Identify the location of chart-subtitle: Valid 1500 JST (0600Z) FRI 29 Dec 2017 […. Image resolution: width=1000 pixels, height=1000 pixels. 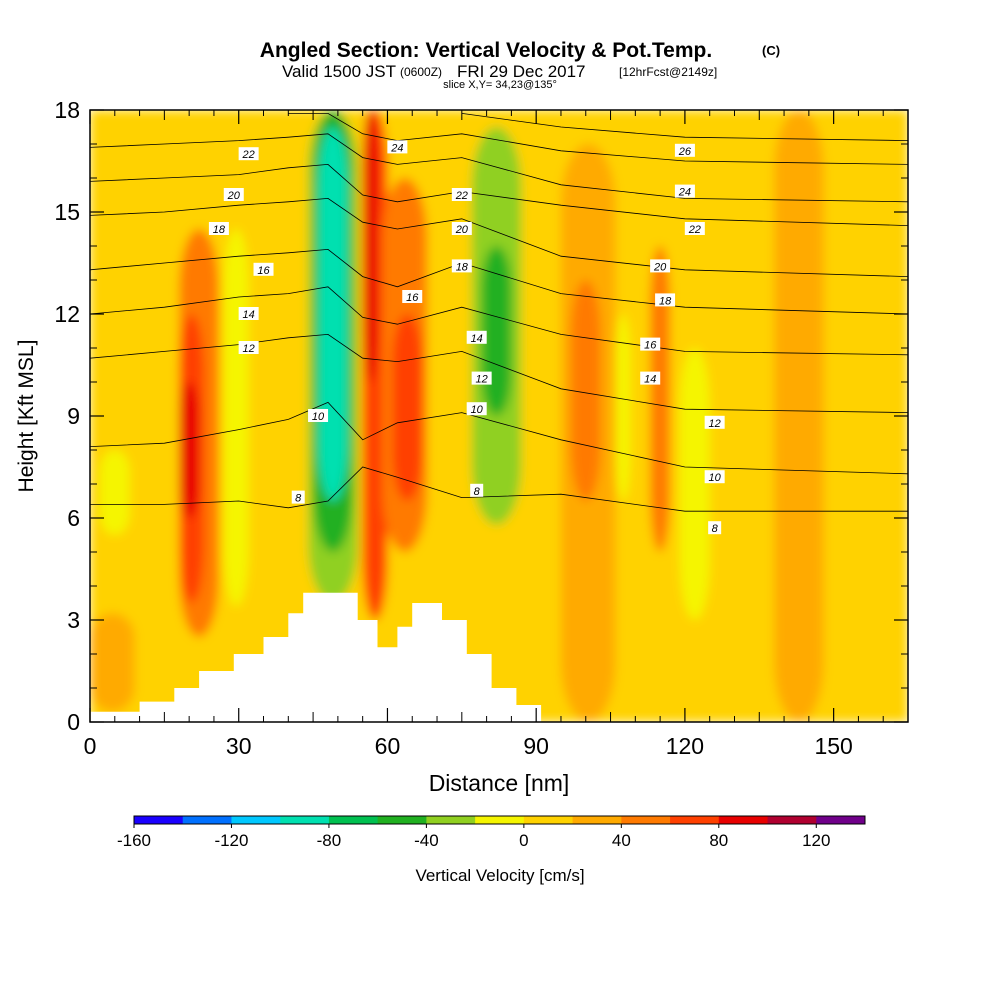
(499, 71).